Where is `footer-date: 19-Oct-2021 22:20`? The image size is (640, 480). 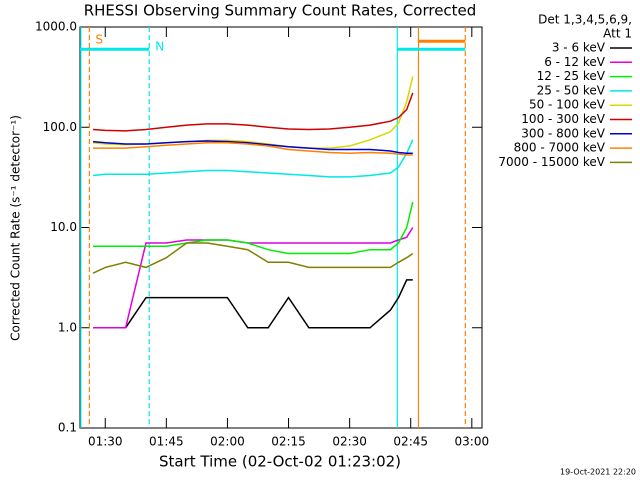 footer-date: 19-Oct-2021 22:20 is located at coordinates (598, 472).